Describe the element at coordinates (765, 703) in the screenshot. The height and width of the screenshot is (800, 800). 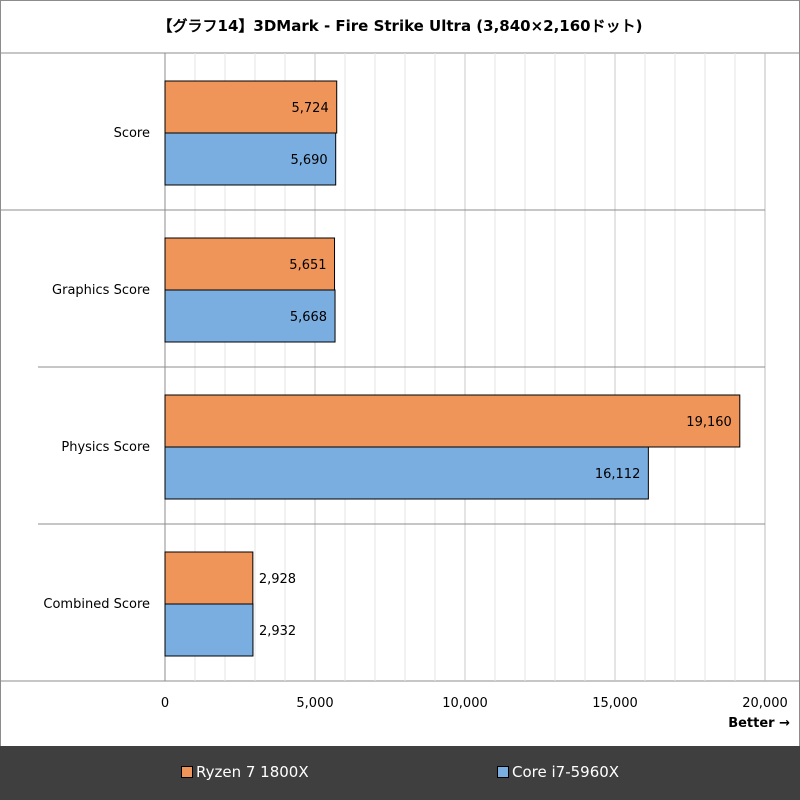
I see `x-tick-label: 20,000` at that location.